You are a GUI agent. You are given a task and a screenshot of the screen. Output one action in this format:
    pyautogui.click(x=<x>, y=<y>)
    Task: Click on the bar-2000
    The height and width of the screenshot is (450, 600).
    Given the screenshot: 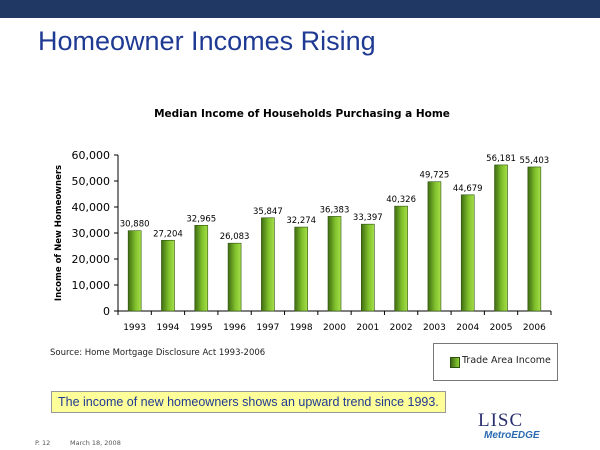 What is the action you would take?
    pyautogui.click(x=334, y=264)
    